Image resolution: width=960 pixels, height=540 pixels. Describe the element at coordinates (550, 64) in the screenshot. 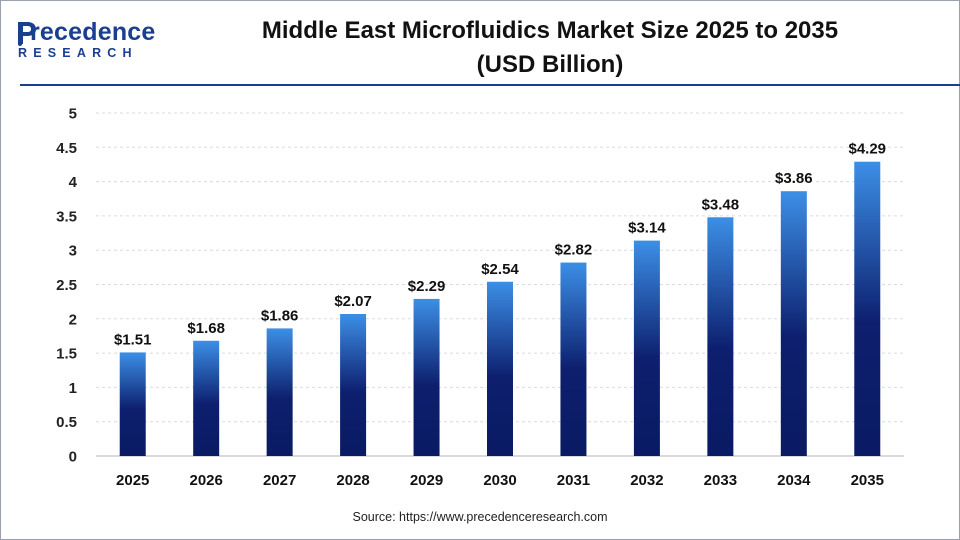

I see `chart-title-line2: (USD Billion)` at that location.